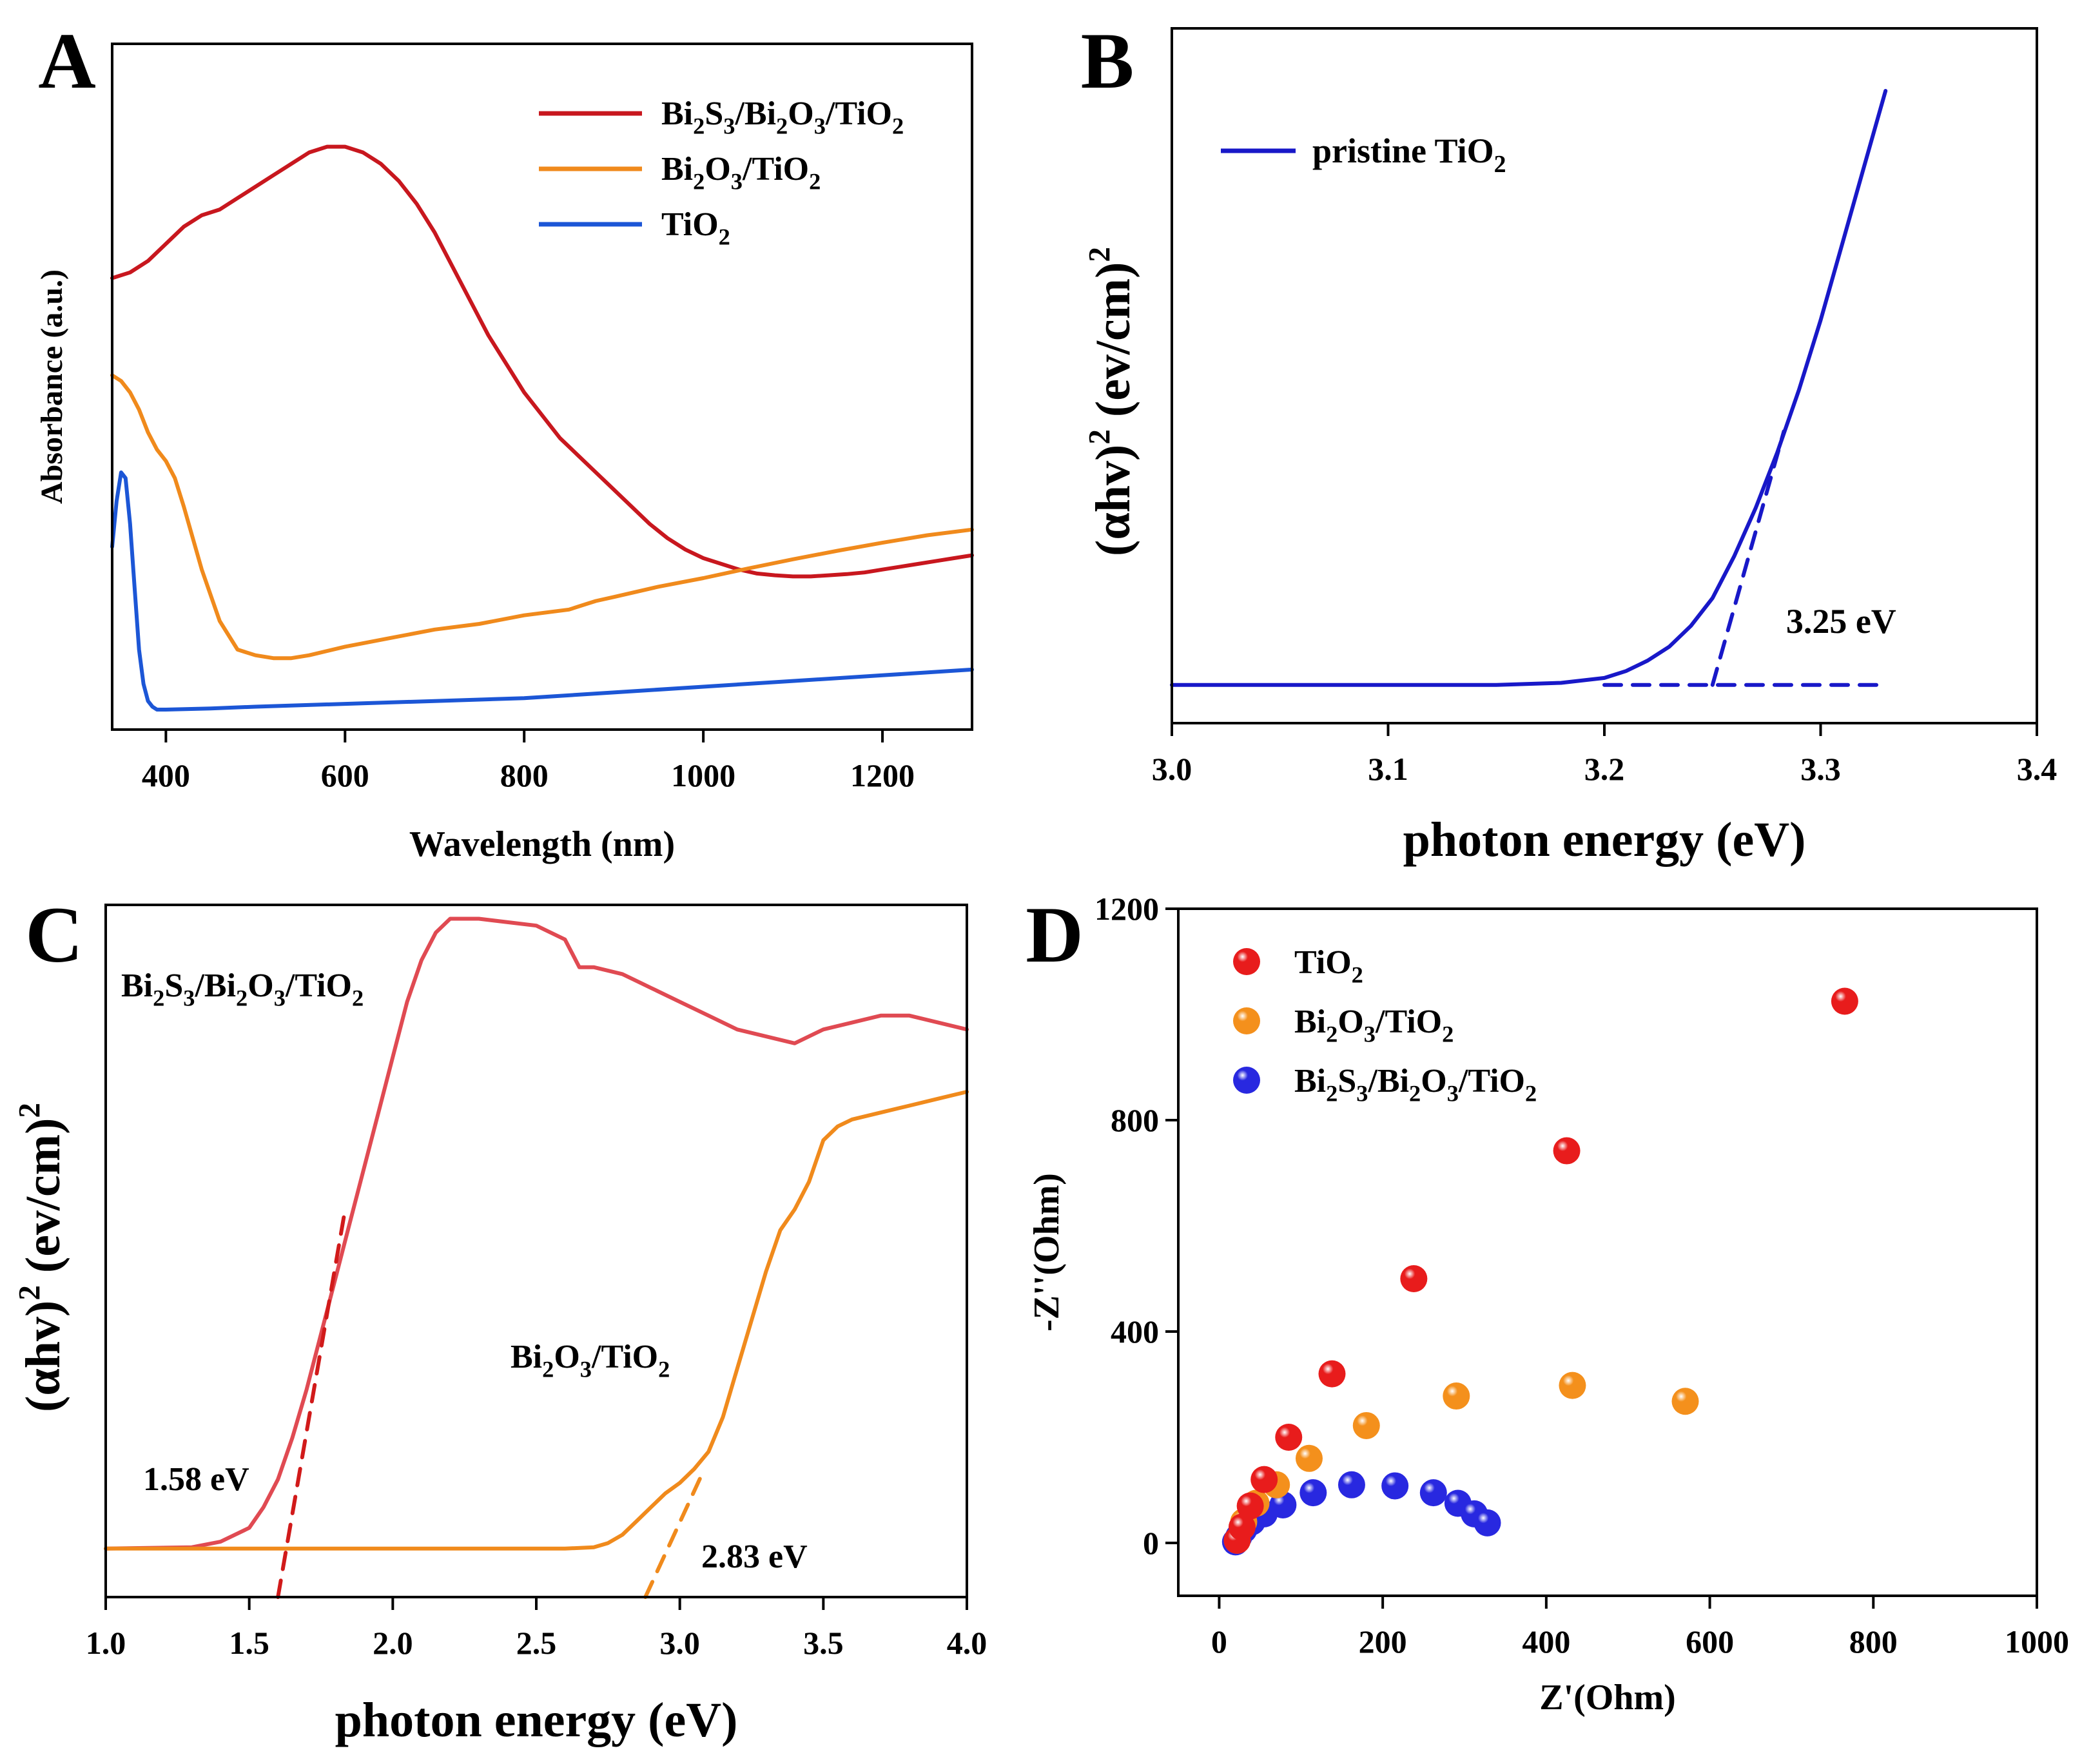 This screenshot has height=1764, width=2082. I want to click on y-tick-label: 800, so click(1135, 1120).